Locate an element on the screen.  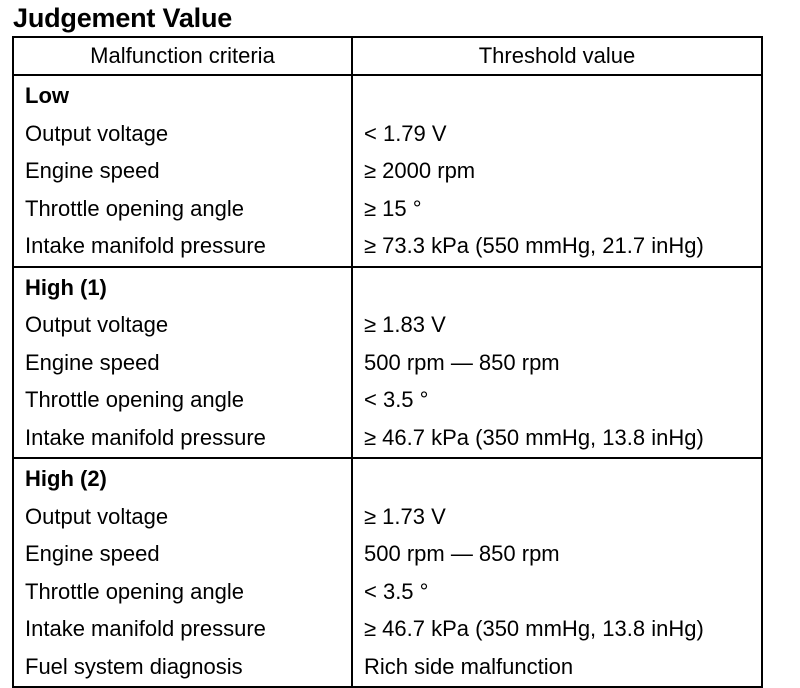
threshold-cell: Rich side malfunction is located at coordinates (557, 667).